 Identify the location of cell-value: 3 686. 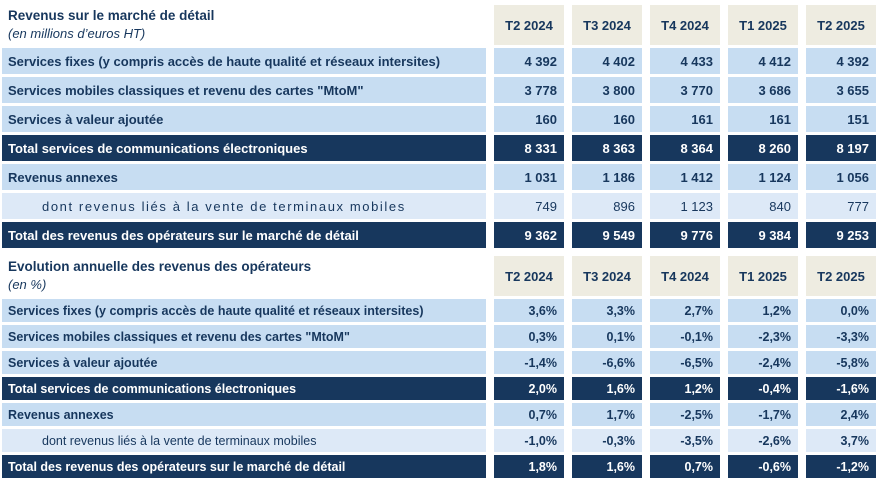
(763, 90).